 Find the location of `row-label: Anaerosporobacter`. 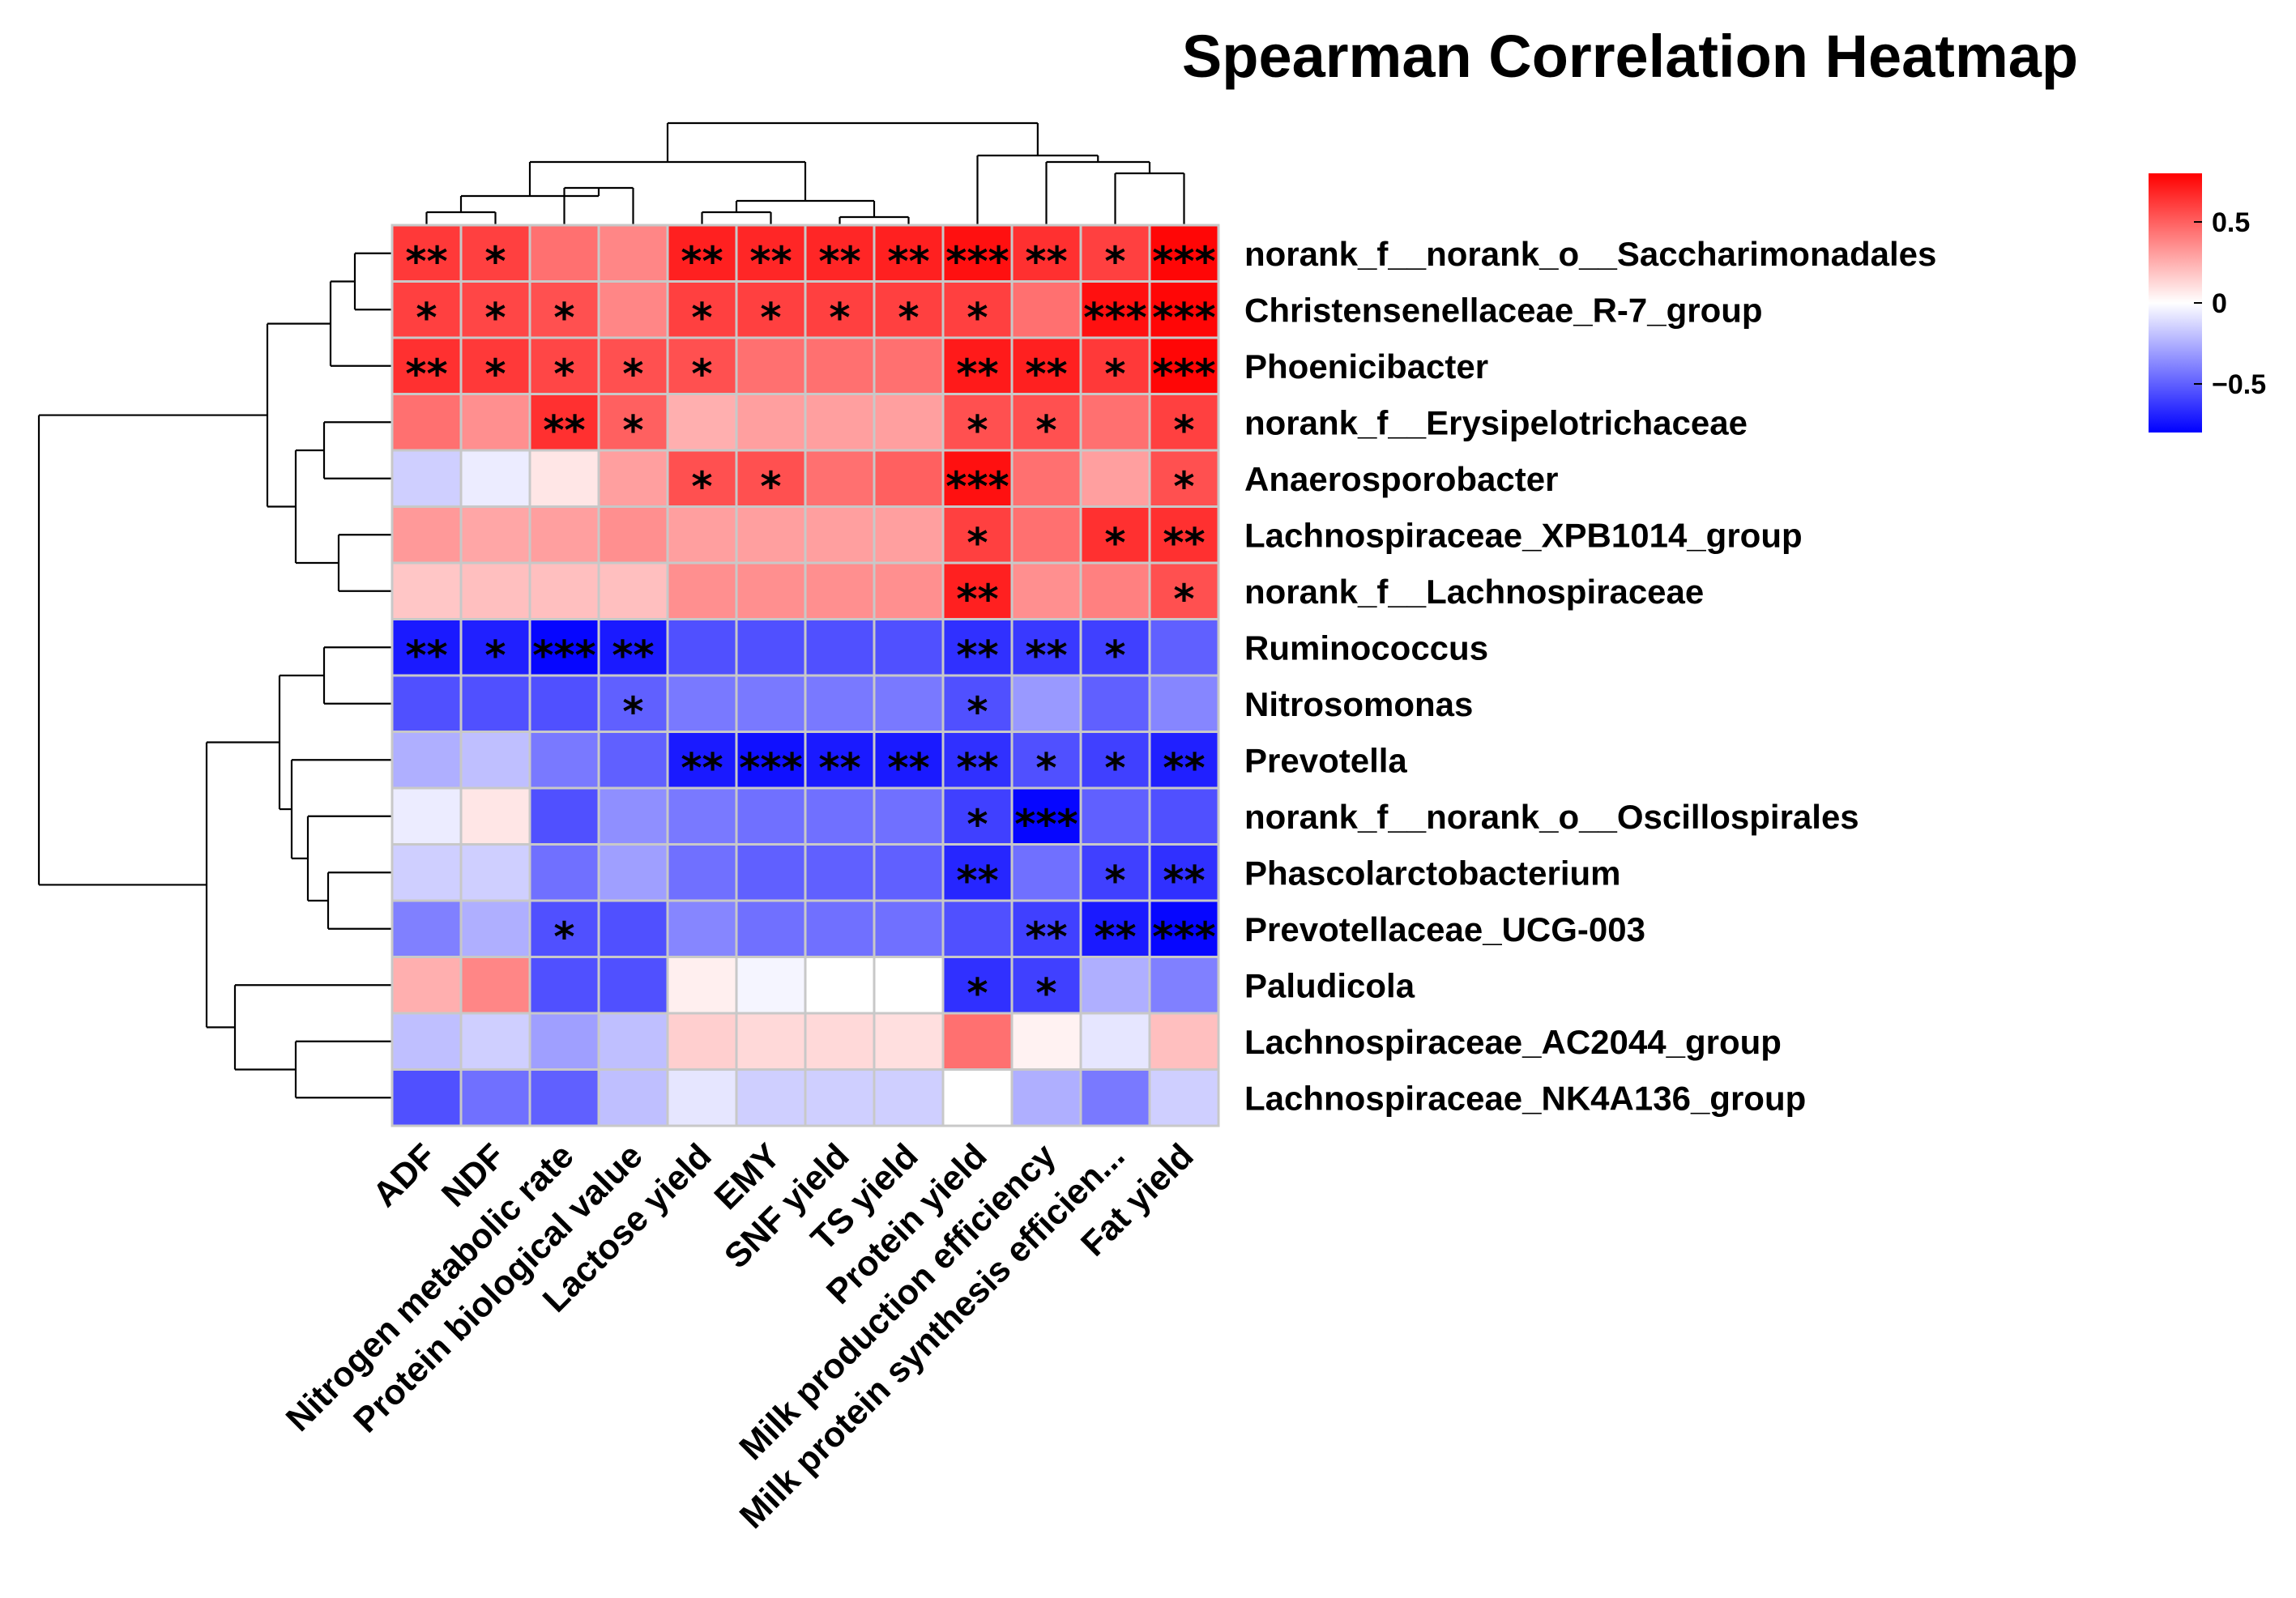

row-label: Anaerosporobacter is located at coordinates (1401, 479).